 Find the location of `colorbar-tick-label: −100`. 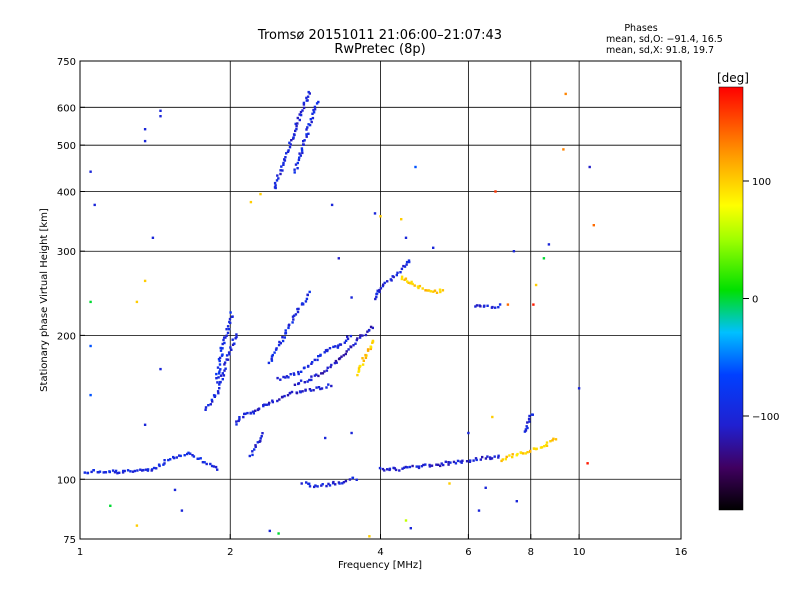

colorbar-tick-label: −100 is located at coordinates (765, 417).